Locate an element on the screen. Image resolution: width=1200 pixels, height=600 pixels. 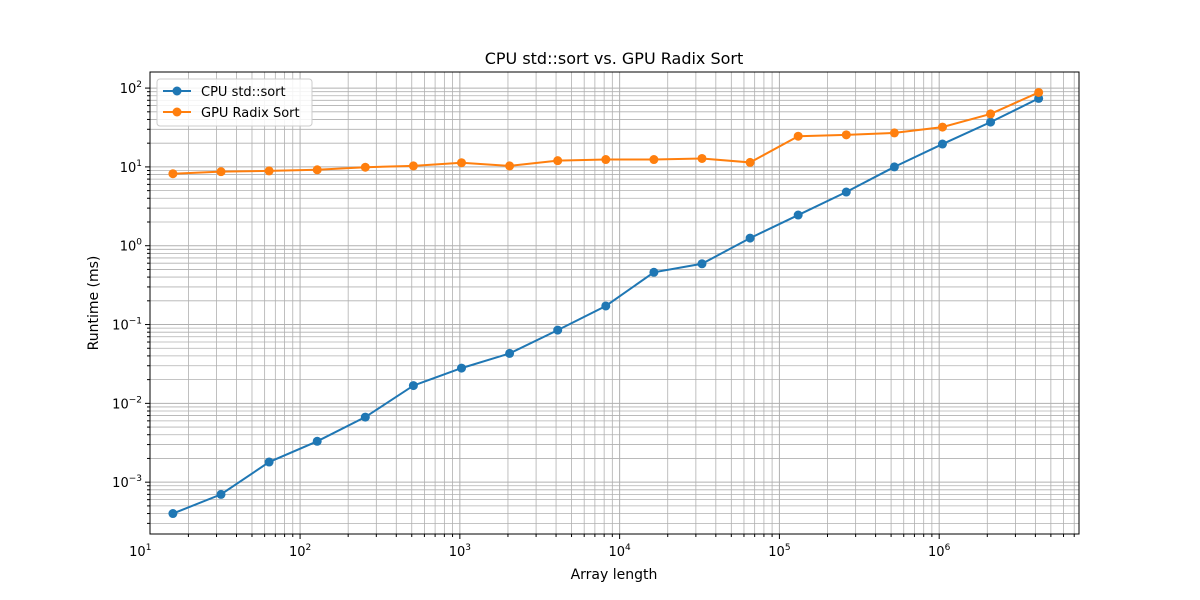
chart-title: CPU std::sort vs. GPU Radix Sort is located at coordinates (614, 58).